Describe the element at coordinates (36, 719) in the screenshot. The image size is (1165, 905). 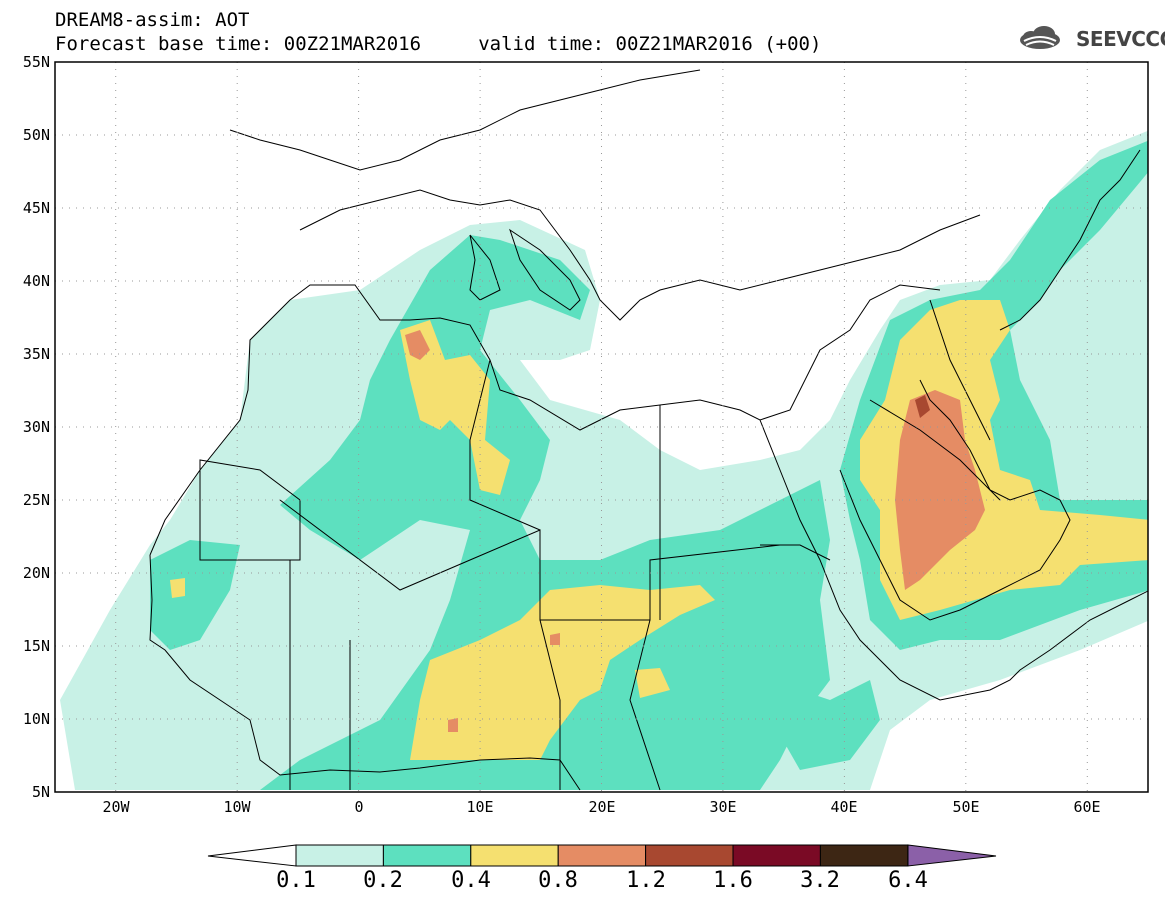
I see `lat-label: 10N` at that location.